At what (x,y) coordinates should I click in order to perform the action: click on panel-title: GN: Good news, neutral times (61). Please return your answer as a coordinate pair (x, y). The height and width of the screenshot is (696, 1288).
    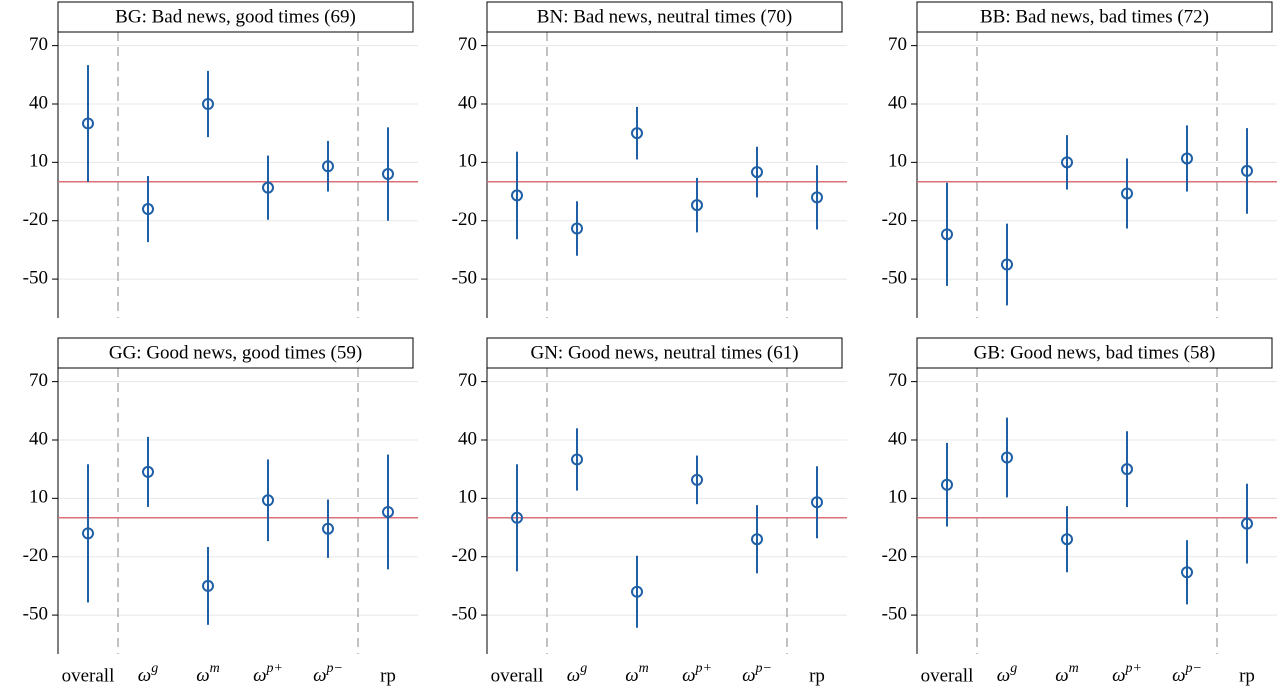
    Looking at the image, I should click on (664, 352).